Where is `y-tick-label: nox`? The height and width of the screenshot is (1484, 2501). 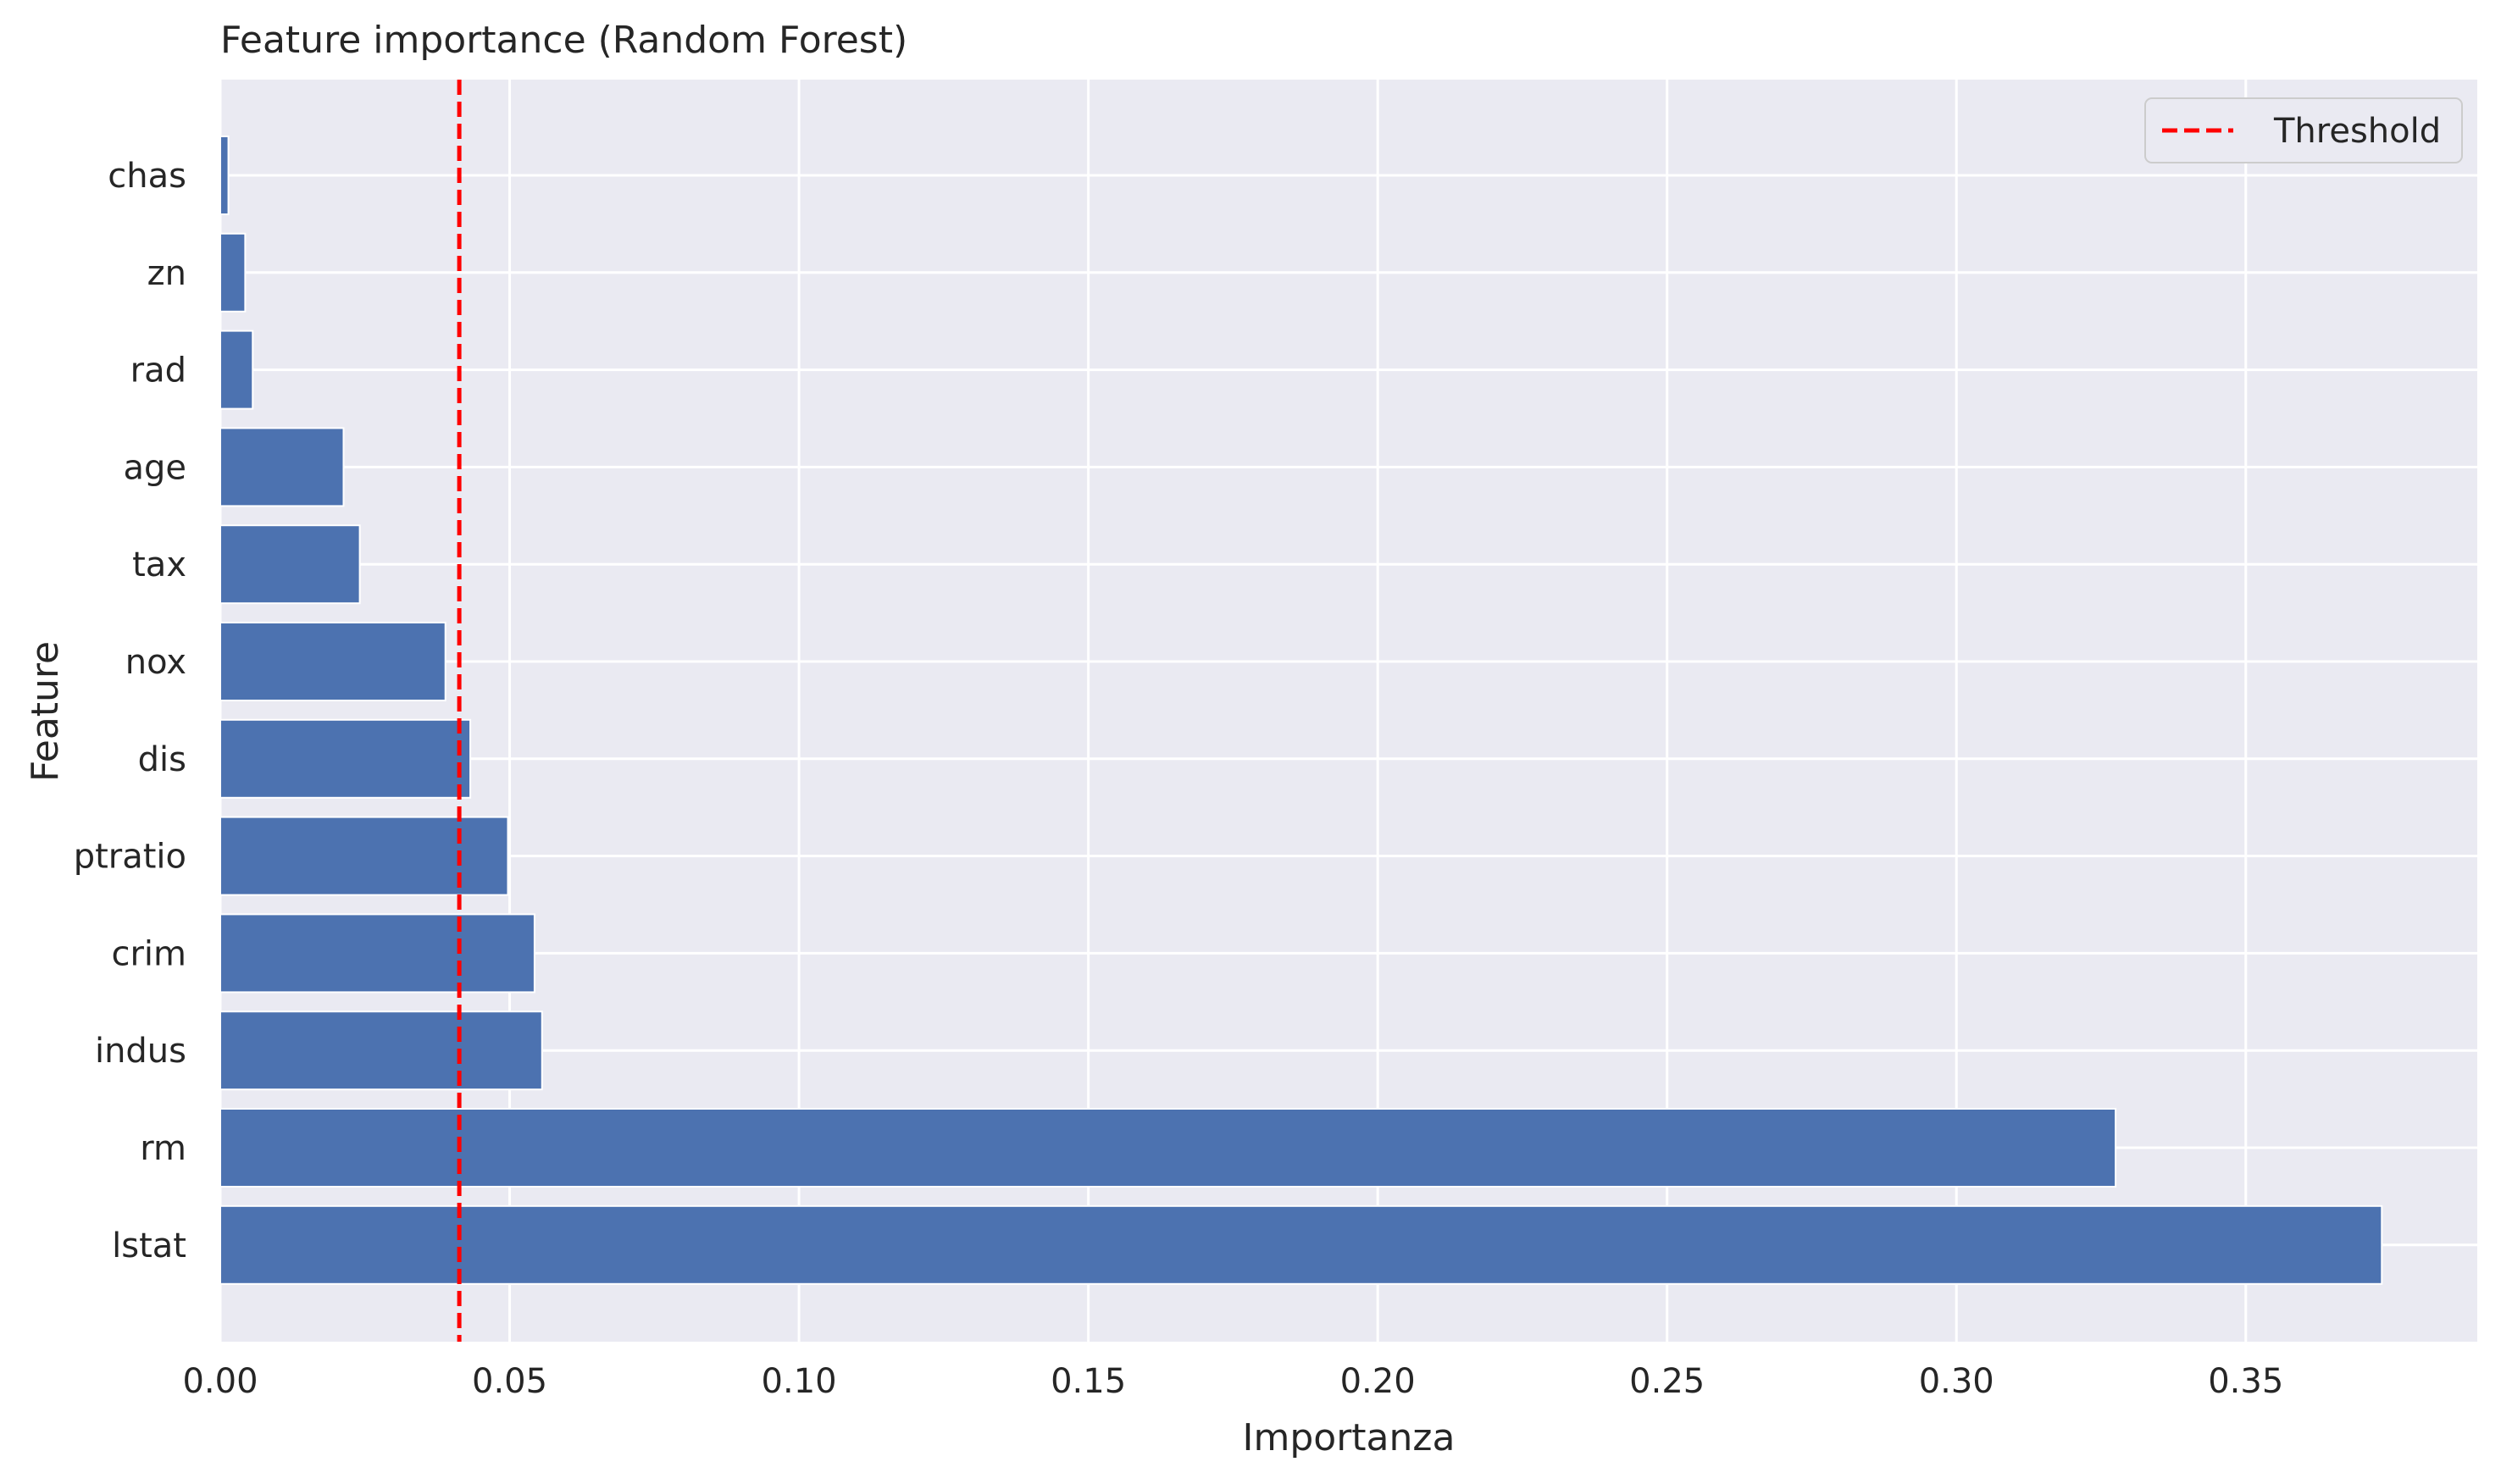 y-tick-label: nox is located at coordinates (155, 662).